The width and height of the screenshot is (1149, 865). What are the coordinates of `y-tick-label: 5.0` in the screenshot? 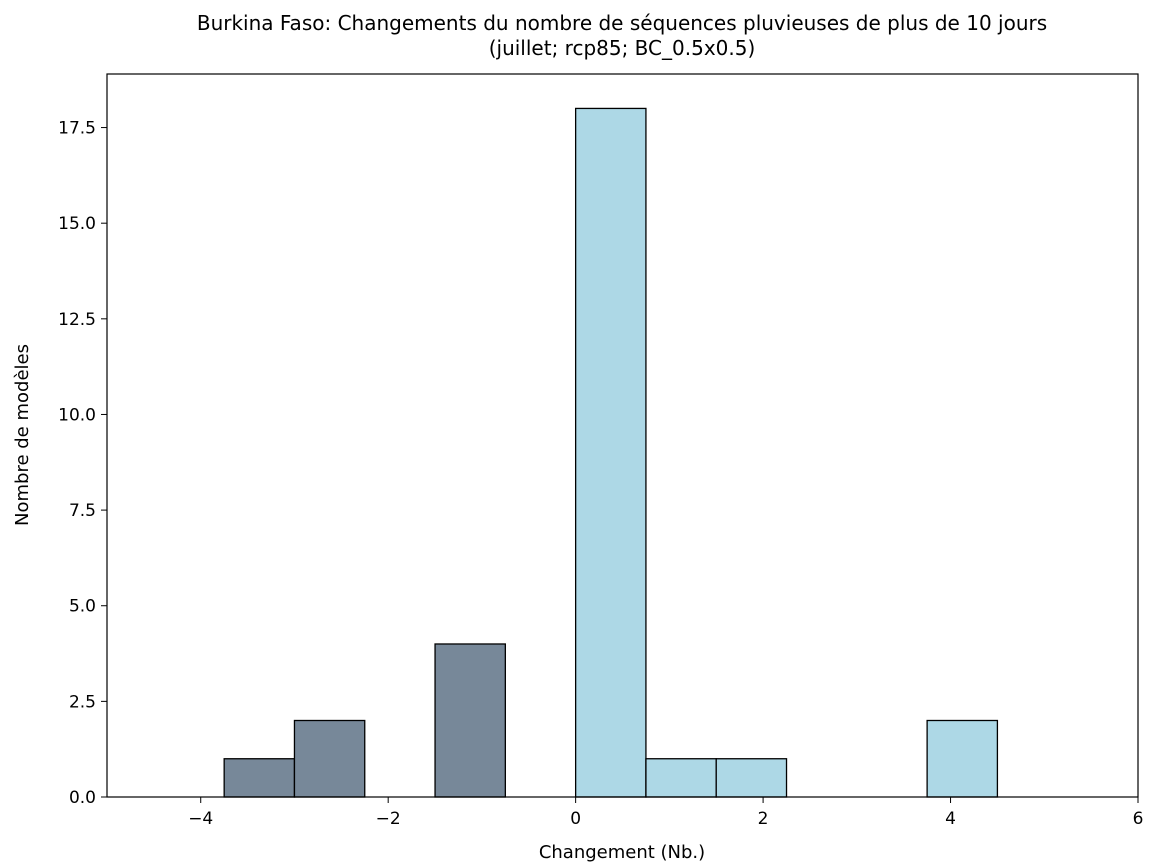 It's located at (82, 607).